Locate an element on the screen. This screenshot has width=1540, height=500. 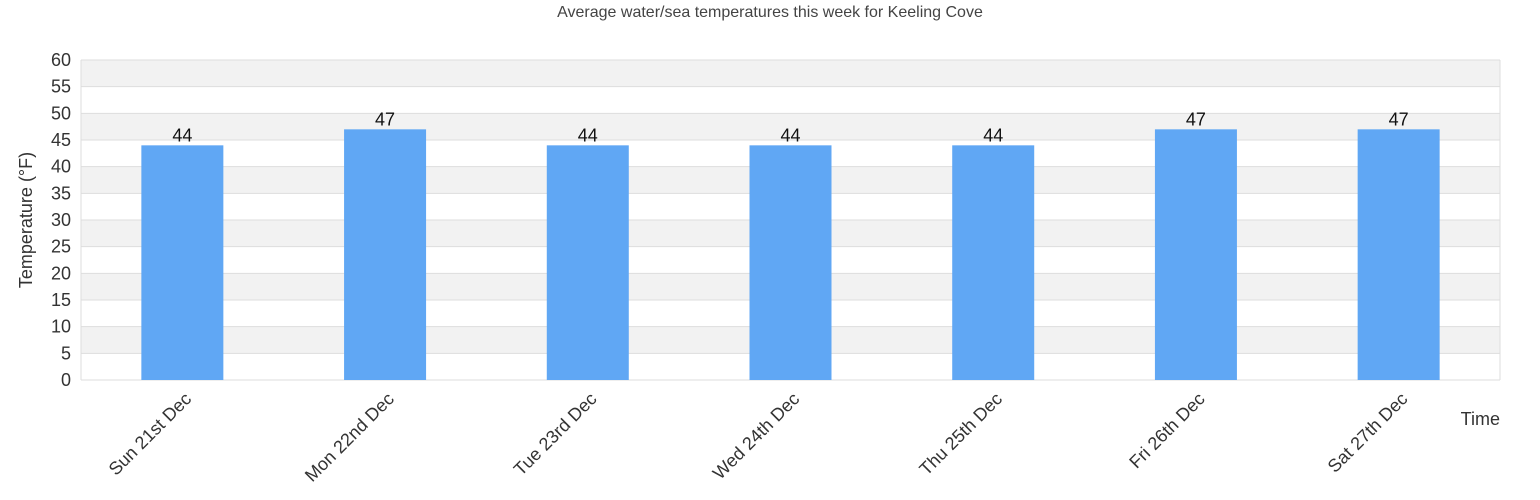
y-tick-label: 60 is located at coordinates (61, 60).